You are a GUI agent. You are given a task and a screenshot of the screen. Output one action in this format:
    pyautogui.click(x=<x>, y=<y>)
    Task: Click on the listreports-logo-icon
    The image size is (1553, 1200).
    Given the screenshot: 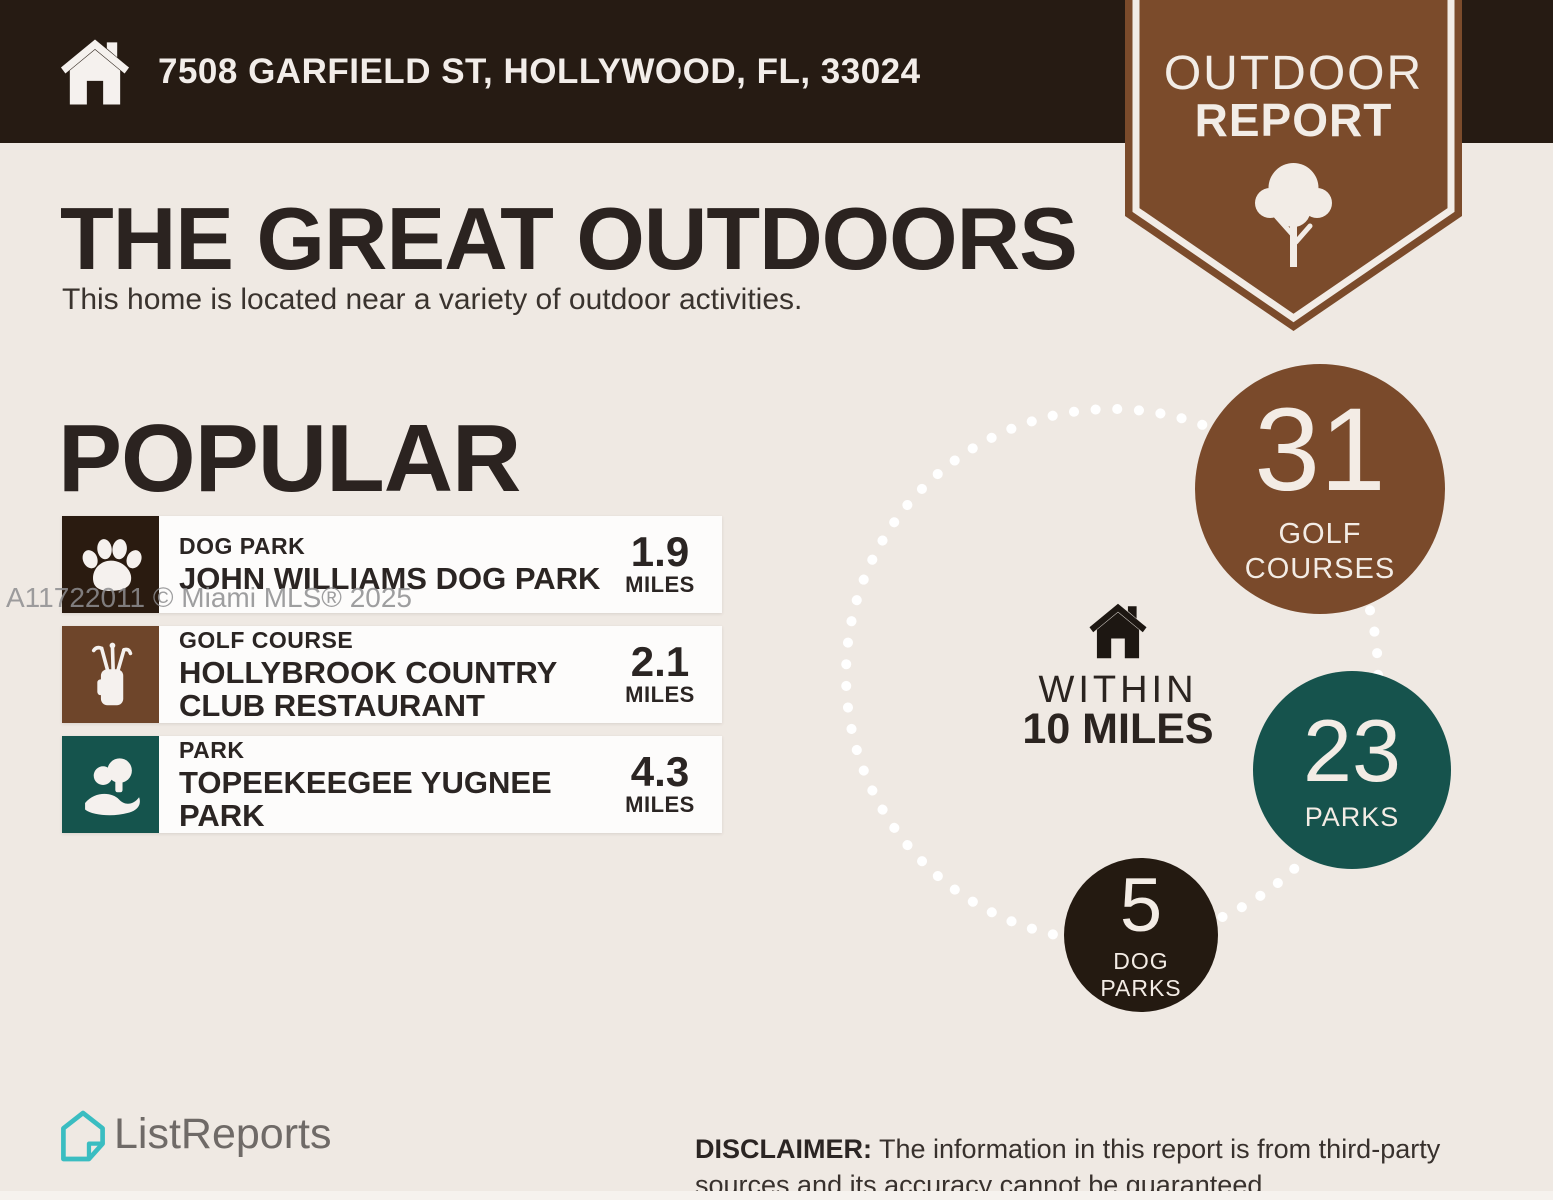 What is the action you would take?
    pyautogui.click(x=83, y=1136)
    